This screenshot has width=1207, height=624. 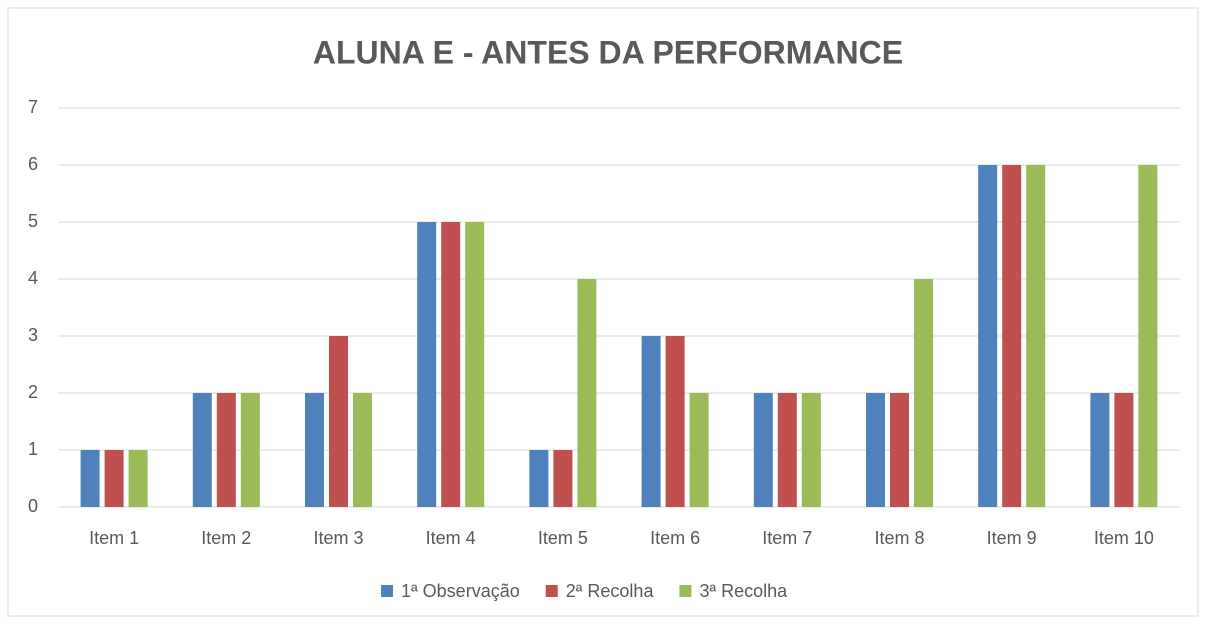 What do you see at coordinates (610, 591) in the screenshot?
I see `legend-label: 2ª Recolha` at bounding box center [610, 591].